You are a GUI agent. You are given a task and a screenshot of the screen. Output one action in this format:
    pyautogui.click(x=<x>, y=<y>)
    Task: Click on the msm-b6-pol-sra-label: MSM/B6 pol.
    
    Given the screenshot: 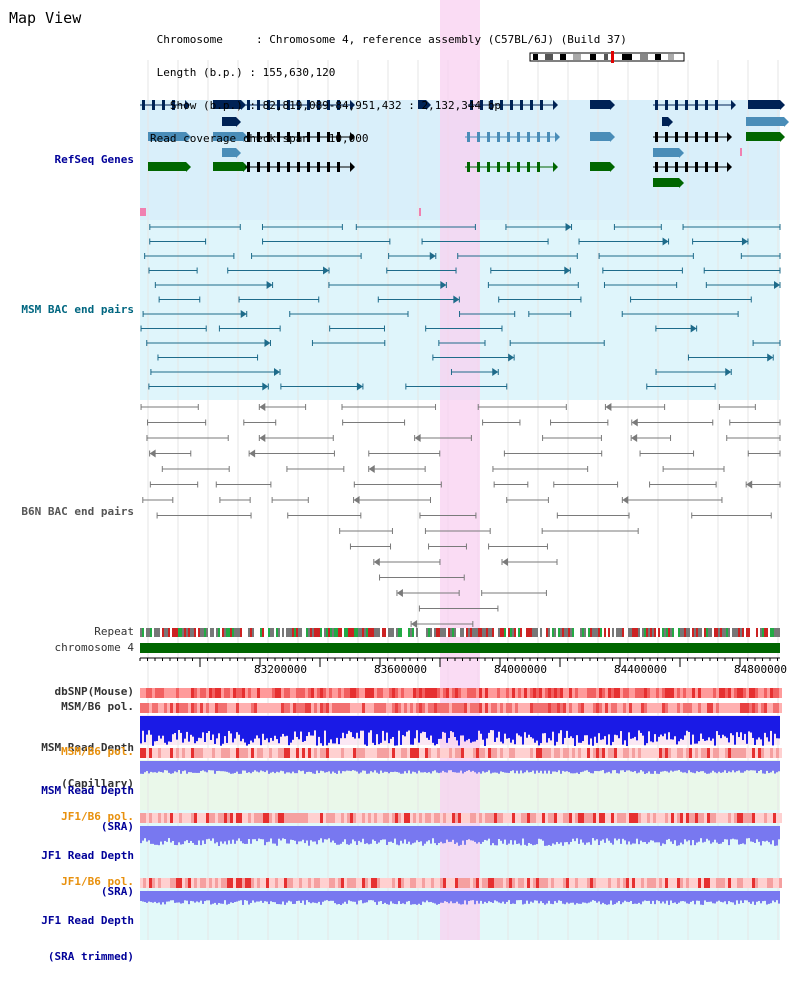 What is the action you would take?
    pyautogui.click(x=97, y=751)
    